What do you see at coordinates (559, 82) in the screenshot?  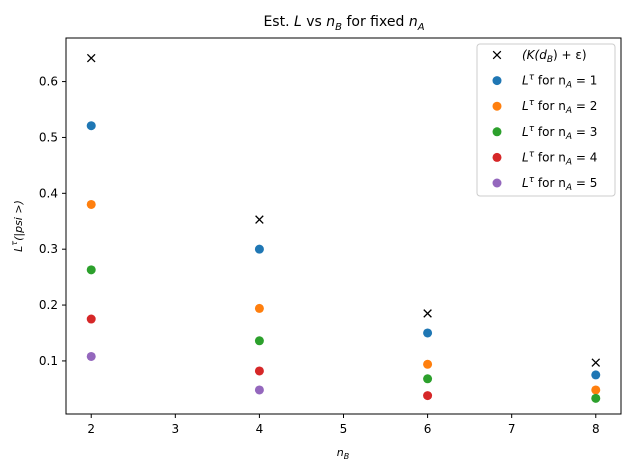 I see `legend-label-1: Lτ for nA = 1` at bounding box center [559, 82].